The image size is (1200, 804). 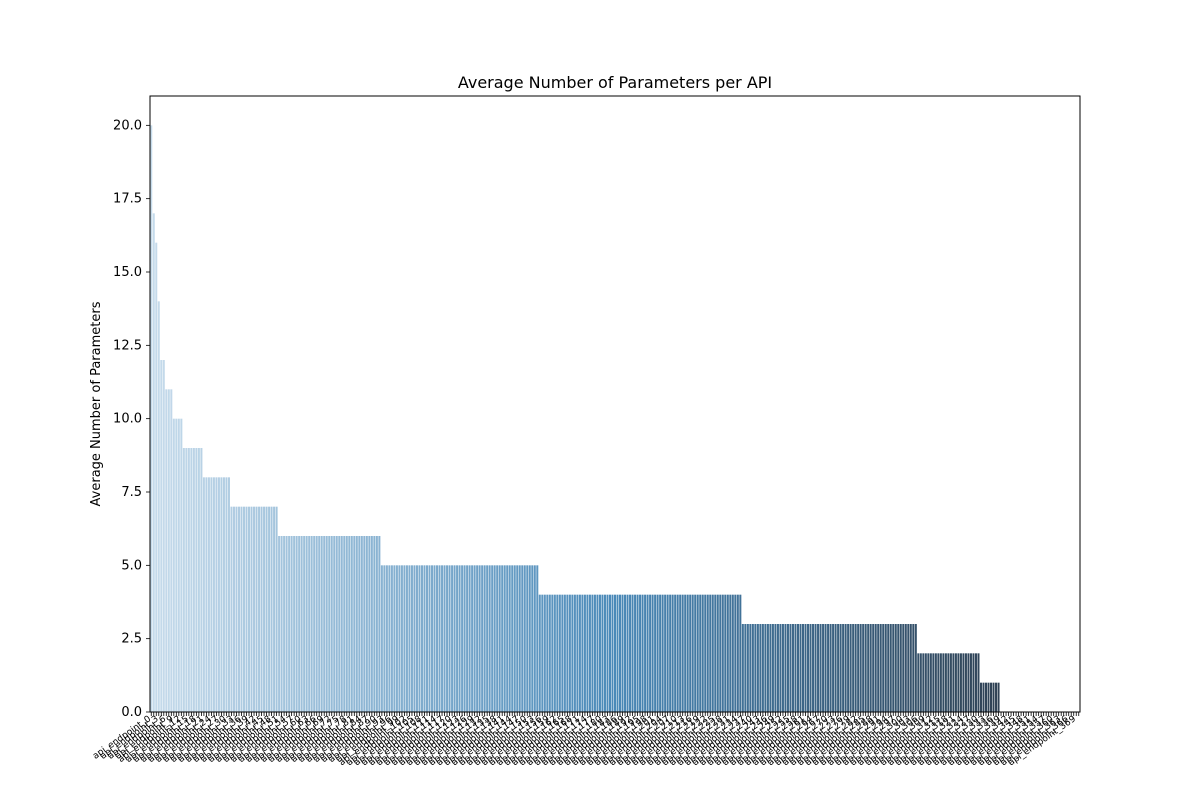 What do you see at coordinates (131, 492) in the screenshot?
I see `y-tick-label: 7.5` at bounding box center [131, 492].